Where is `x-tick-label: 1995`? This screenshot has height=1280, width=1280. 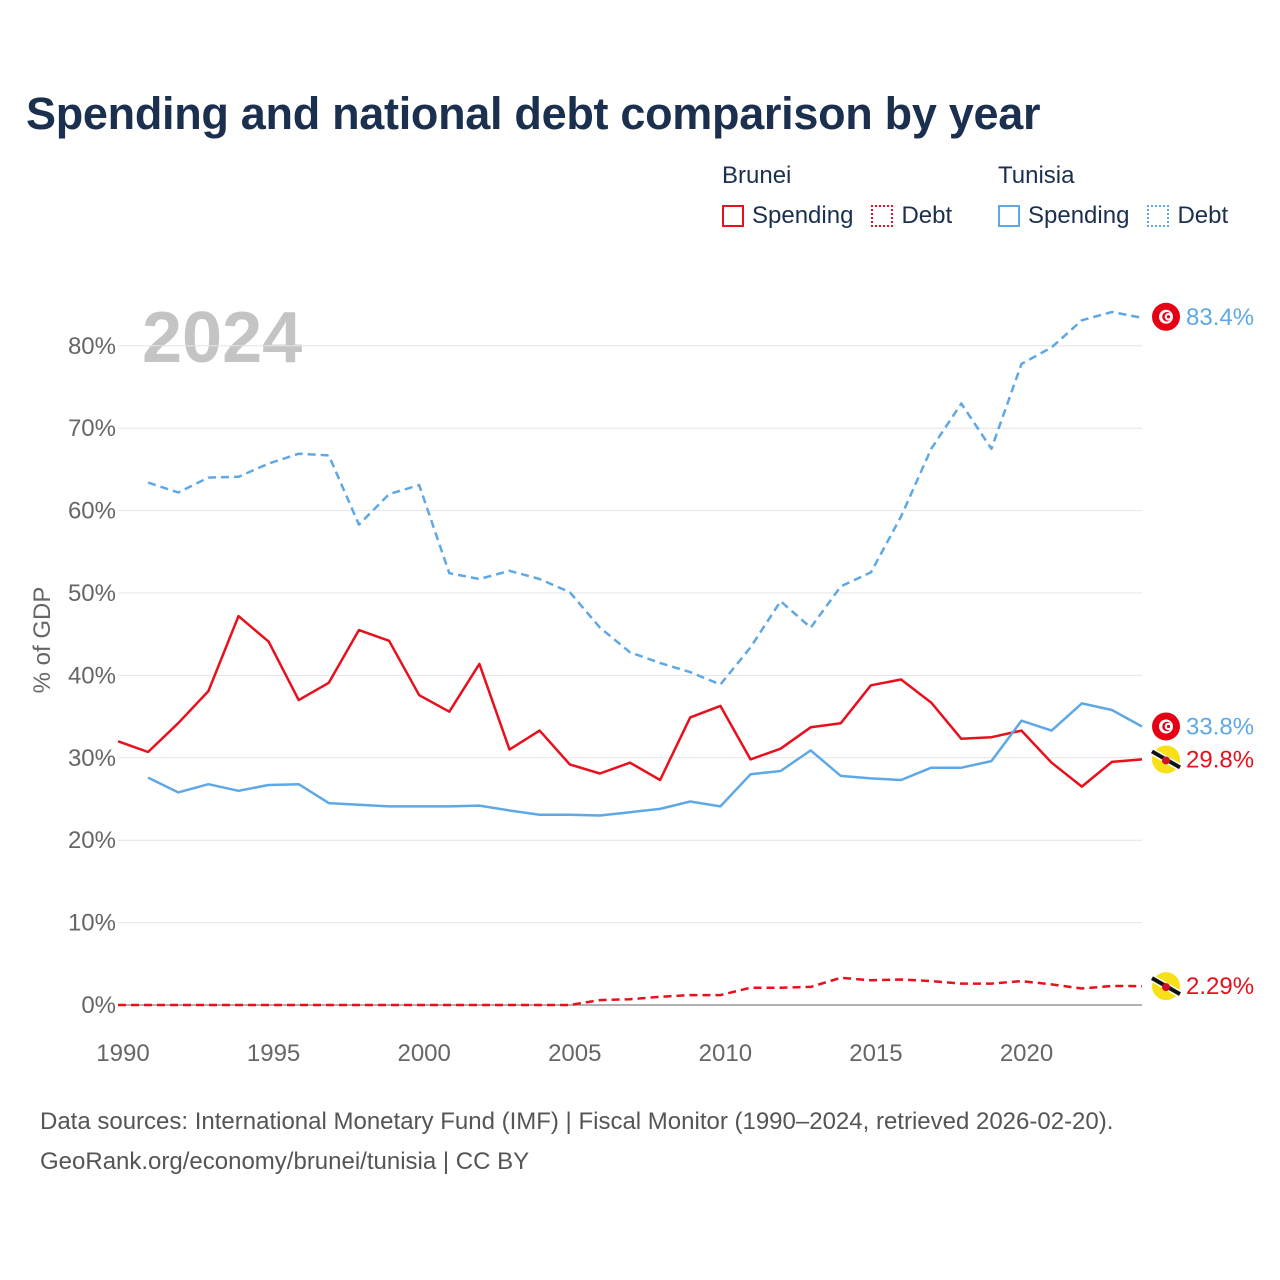 x-tick-label: 1995 is located at coordinates (273, 1053).